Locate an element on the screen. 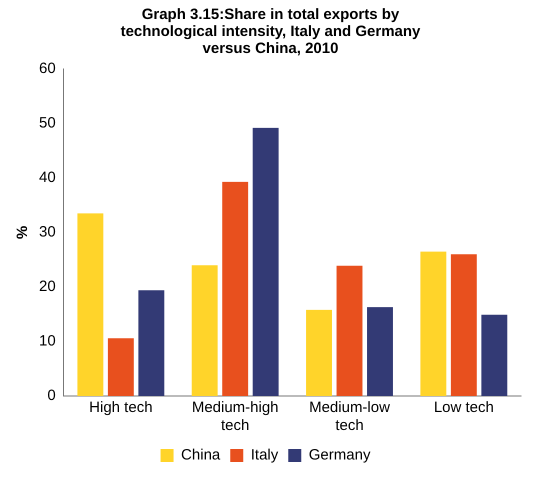 This screenshot has height=478, width=541. y-tick-label: 10 is located at coordinates (47, 341).